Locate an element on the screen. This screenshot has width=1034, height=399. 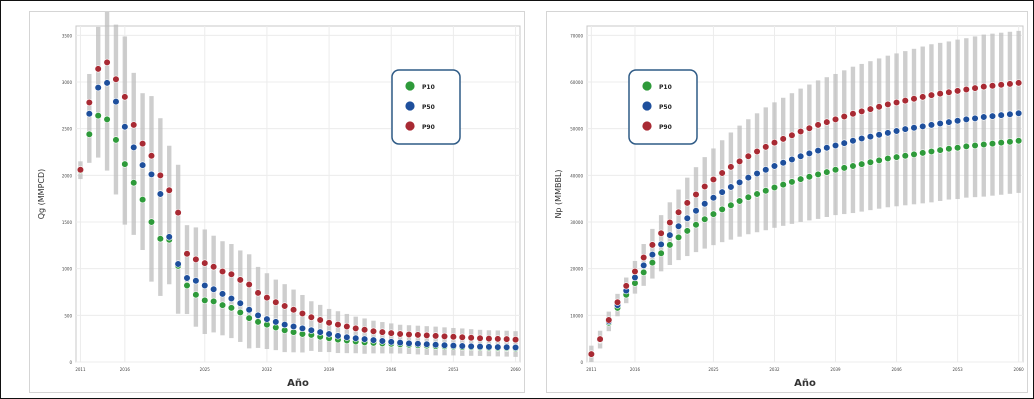
x-tick-label: 2011 is located at coordinates (591, 369).